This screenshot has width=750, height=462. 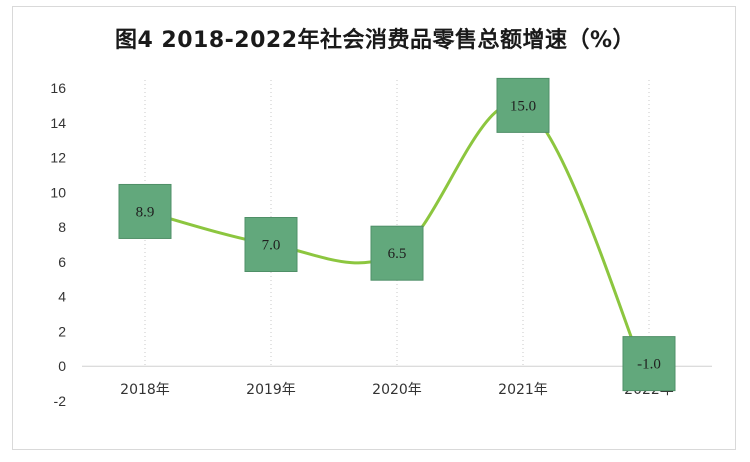 What do you see at coordinates (62, 366) in the screenshot?
I see `y-tick-label: 0` at bounding box center [62, 366].